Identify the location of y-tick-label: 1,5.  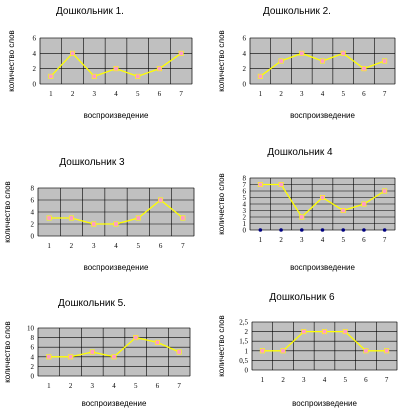
(243, 342).